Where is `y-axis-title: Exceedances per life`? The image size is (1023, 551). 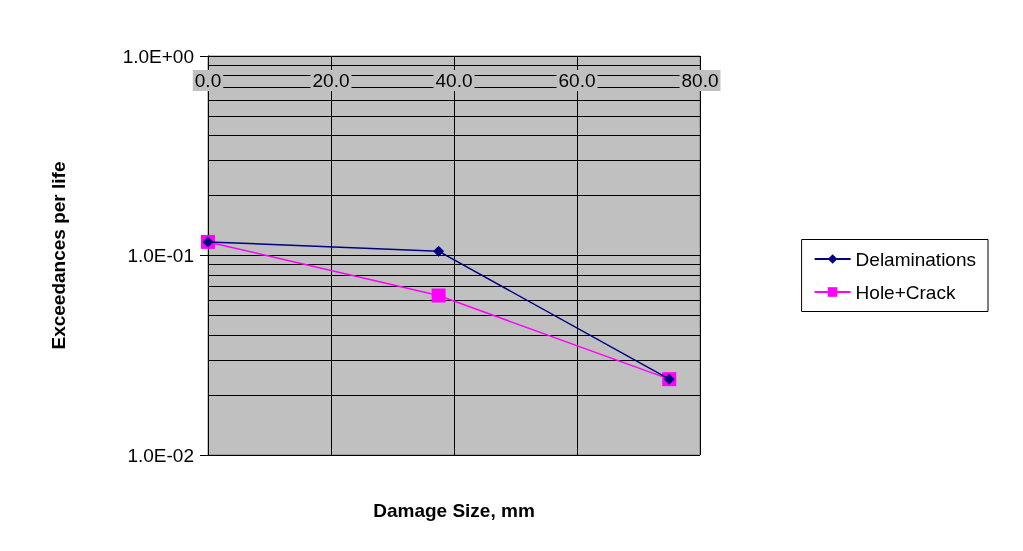 y-axis-title: Exceedances per life is located at coordinates (58, 255).